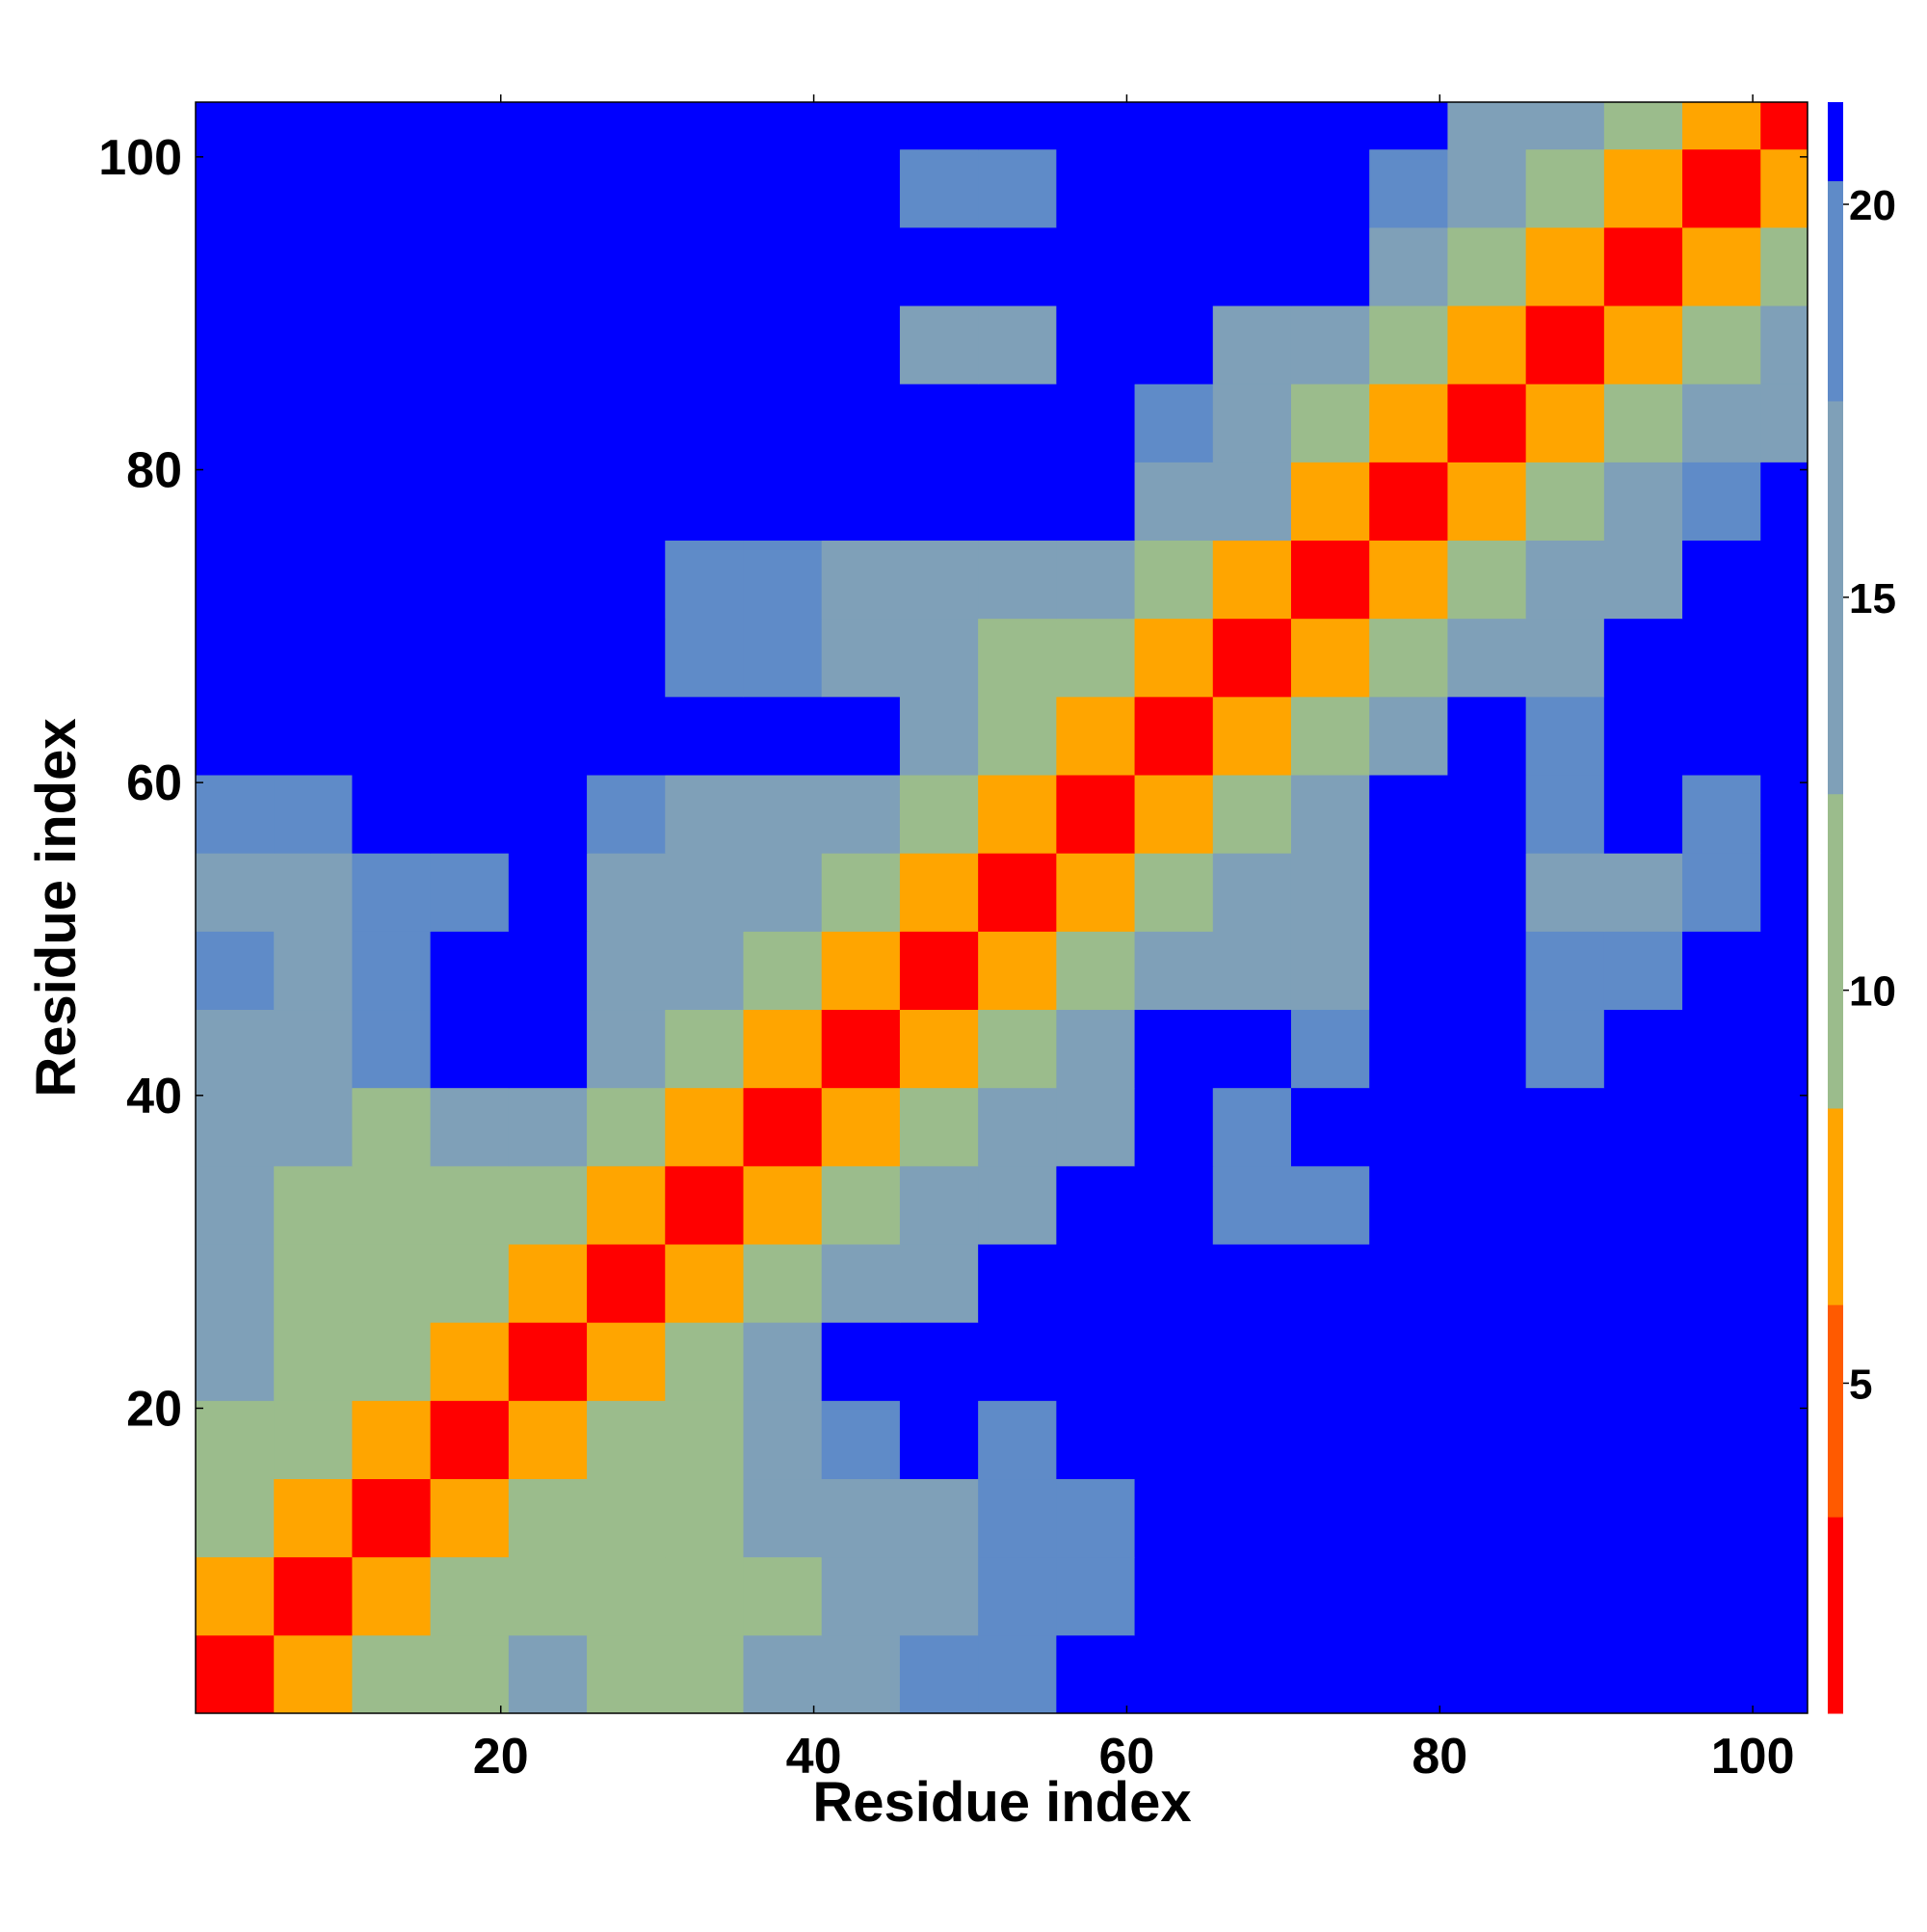  What do you see at coordinates (1753, 1757) in the screenshot?
I see `x-tick-label: 100` at bounding box center [1753, 1757].